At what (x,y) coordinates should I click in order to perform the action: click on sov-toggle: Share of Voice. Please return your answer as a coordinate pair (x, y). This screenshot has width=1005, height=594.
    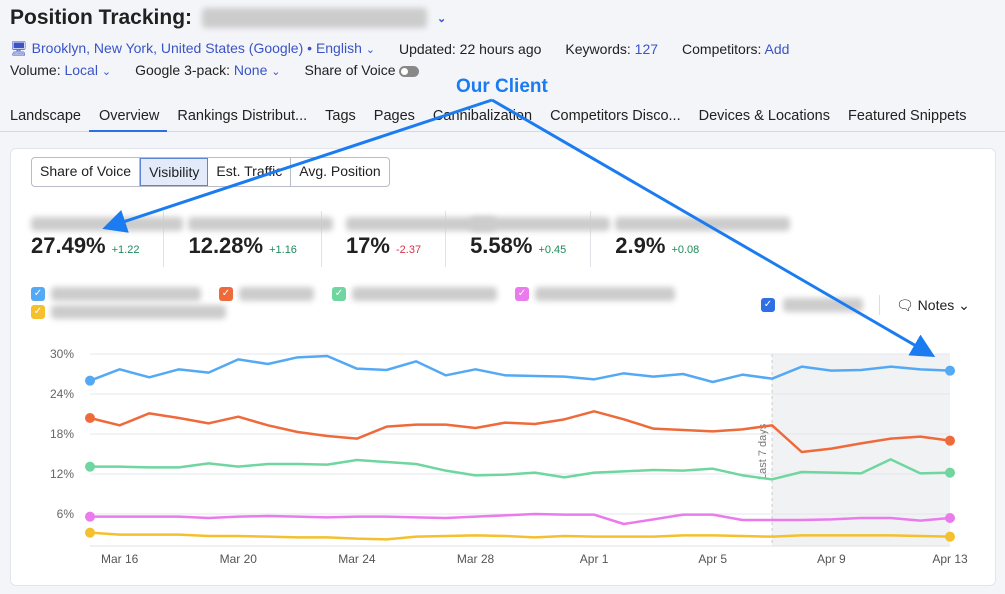
    Looking at the image, I should click on (362, 70).